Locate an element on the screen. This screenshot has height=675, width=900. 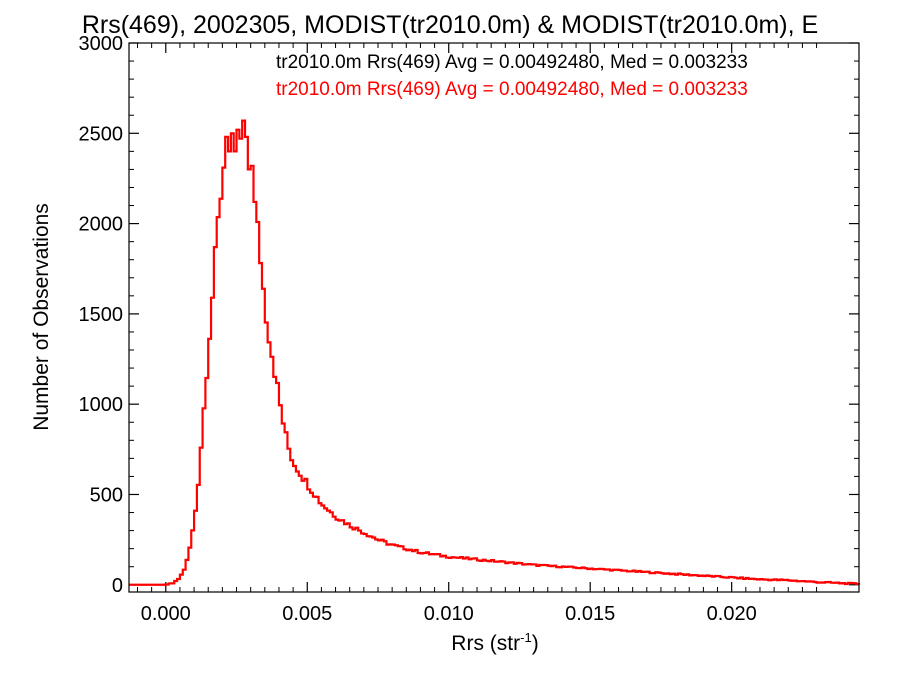
y-tick-label: 2000 is located at coordinates (101, 225).